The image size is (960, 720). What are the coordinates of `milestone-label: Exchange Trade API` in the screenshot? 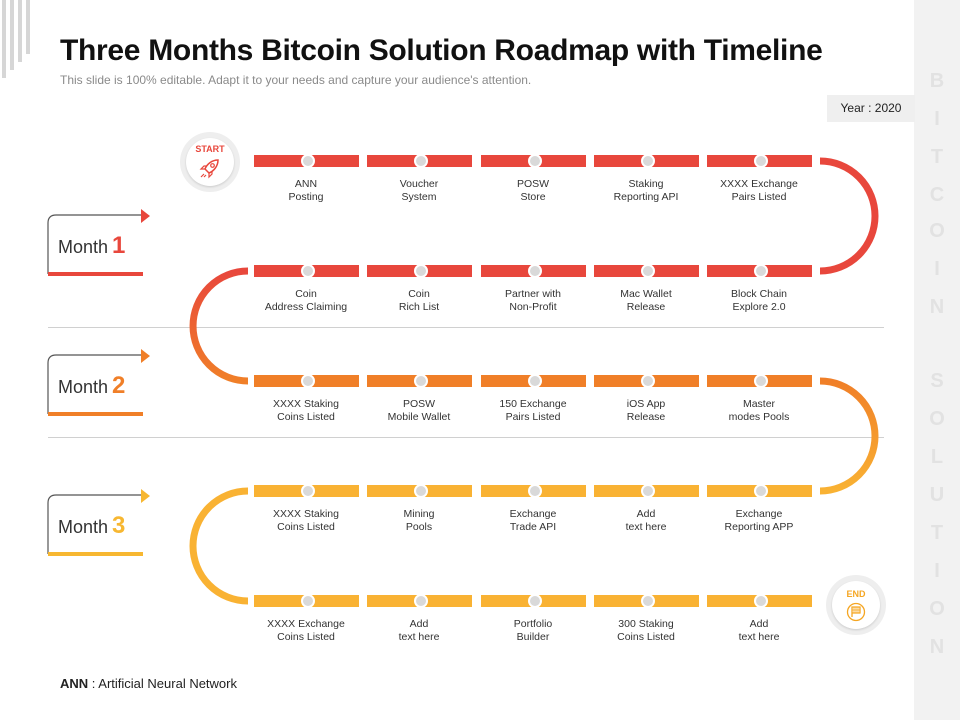 It's located at (533, 521).